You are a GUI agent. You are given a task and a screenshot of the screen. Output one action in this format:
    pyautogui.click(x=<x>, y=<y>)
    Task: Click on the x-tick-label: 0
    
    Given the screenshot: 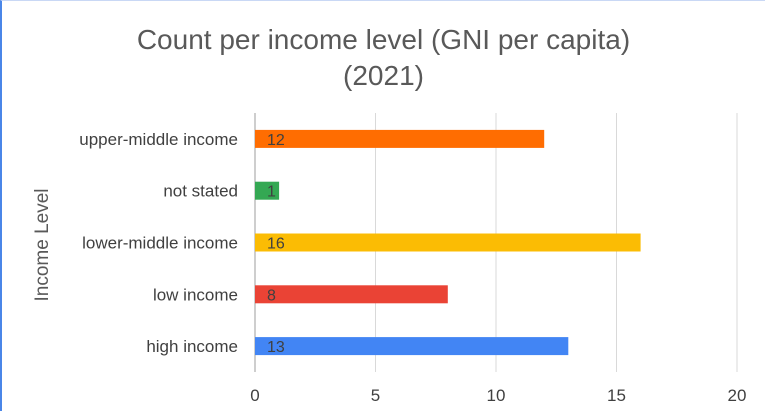 What is the action you would take?
    pyautogui.click(x=254, y=395)
    